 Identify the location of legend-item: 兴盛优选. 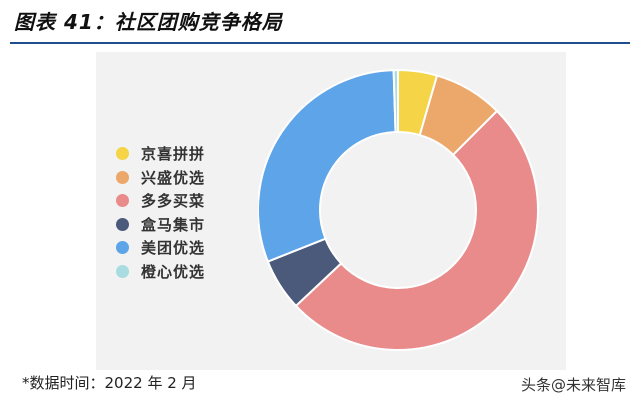
(160, 178).